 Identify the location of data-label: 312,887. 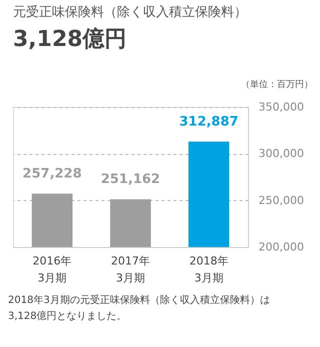
(208, 122).